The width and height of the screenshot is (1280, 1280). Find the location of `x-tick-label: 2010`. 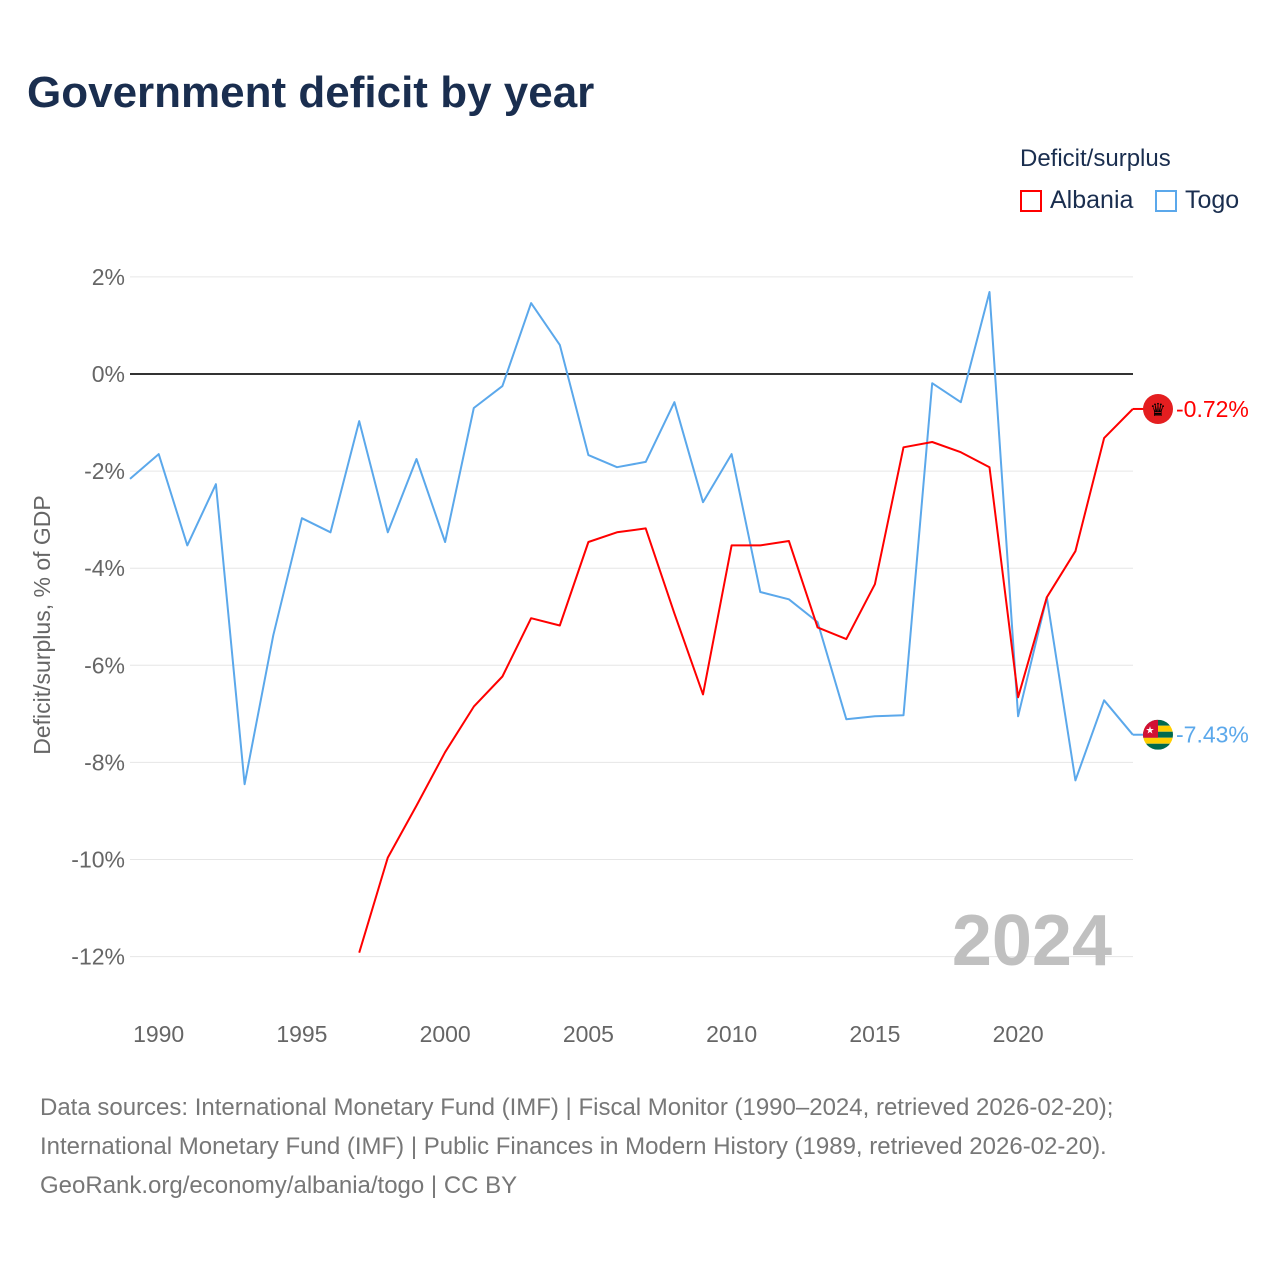

x-tick-label: 2010 is located at coordinates (731, 1034).